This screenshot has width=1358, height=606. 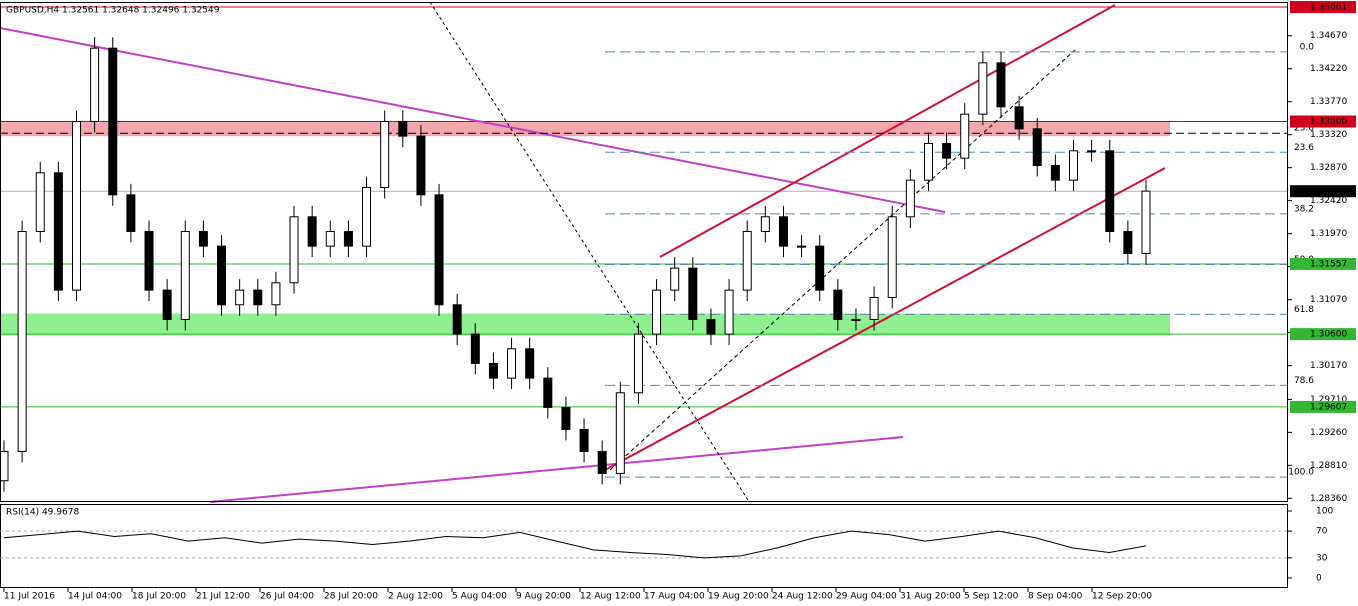 I want to click on y-tick-label: 1.28810, so click(x=1328, y=466).